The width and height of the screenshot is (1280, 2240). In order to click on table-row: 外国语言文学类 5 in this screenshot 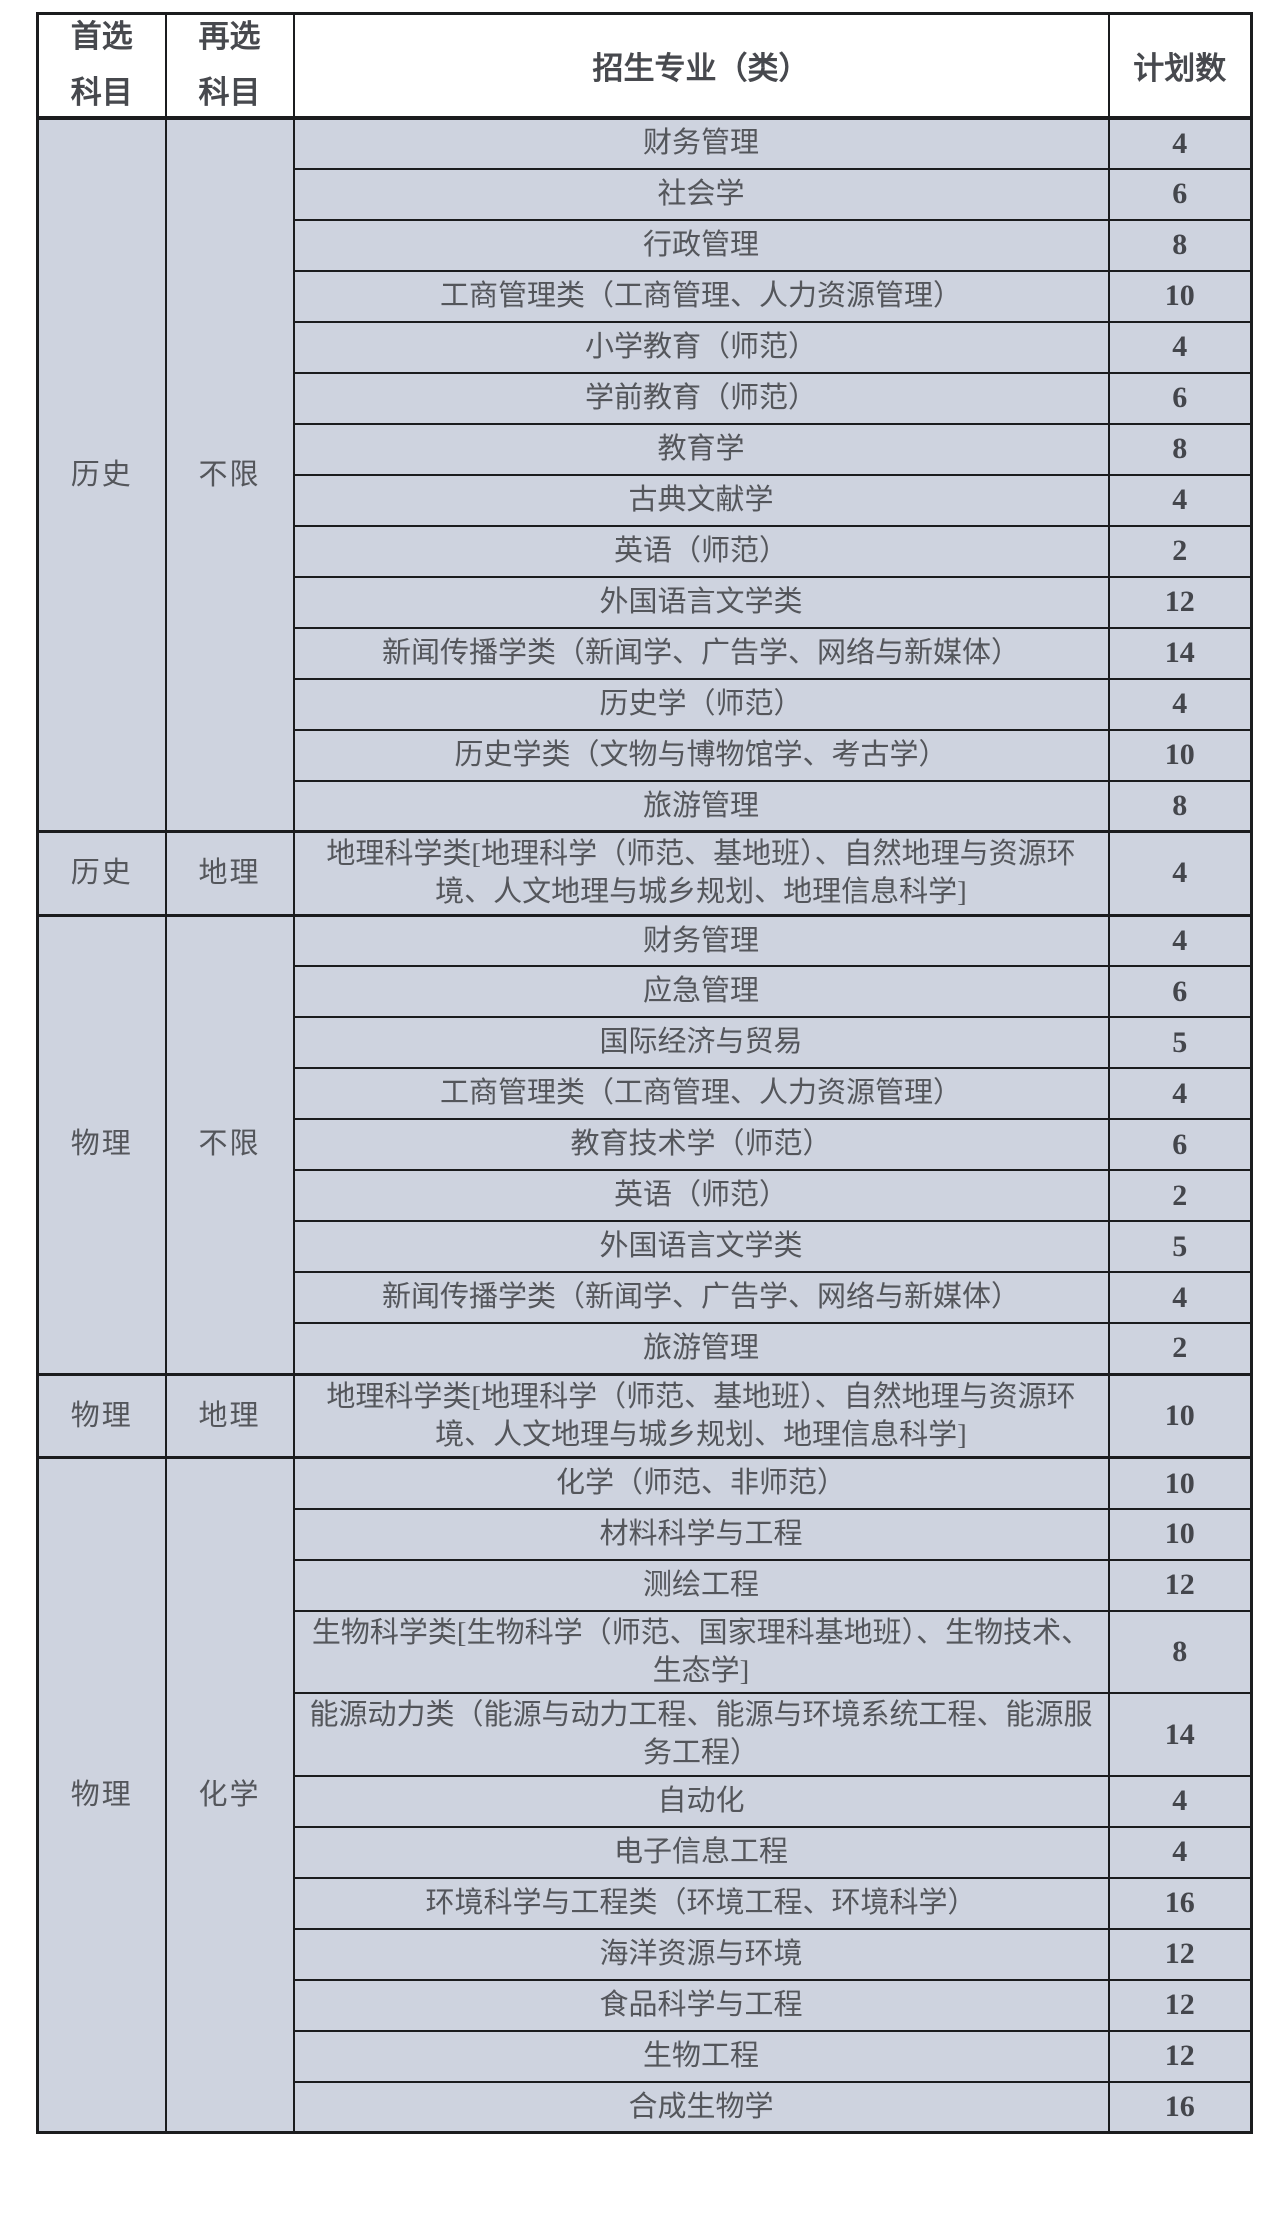, I will do `click(645, 1247)`.